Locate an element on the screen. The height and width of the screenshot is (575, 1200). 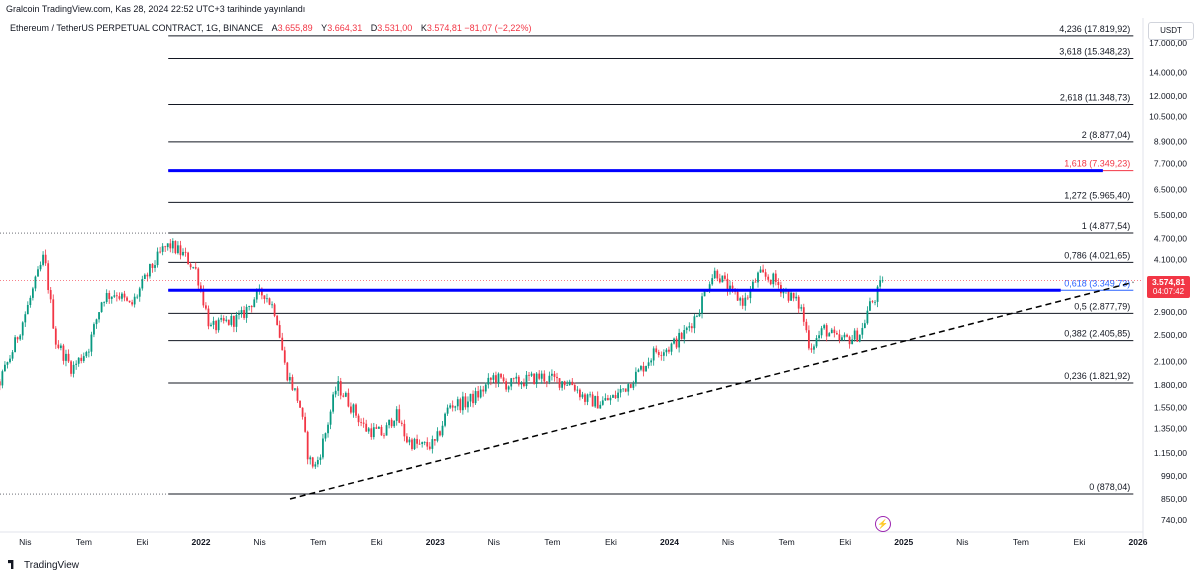
brand-footer: TradingView is located at coordinates (39, 565).